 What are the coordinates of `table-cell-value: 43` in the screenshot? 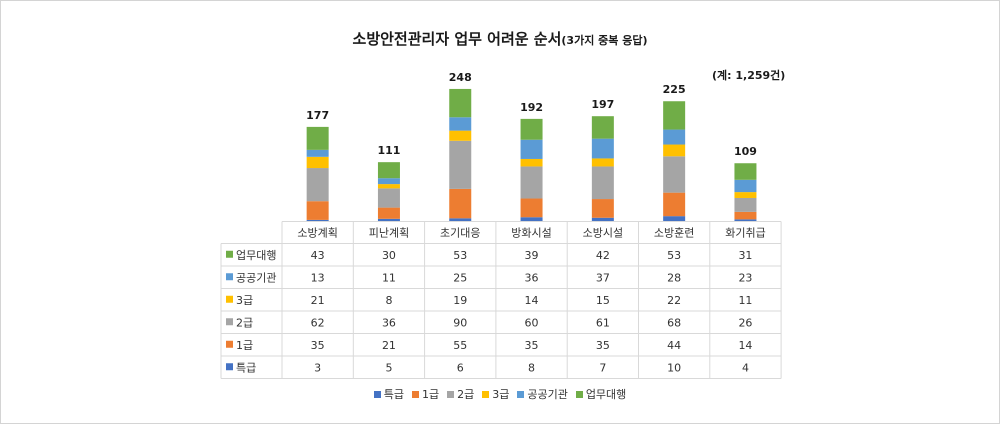 It's located at (318, 255).